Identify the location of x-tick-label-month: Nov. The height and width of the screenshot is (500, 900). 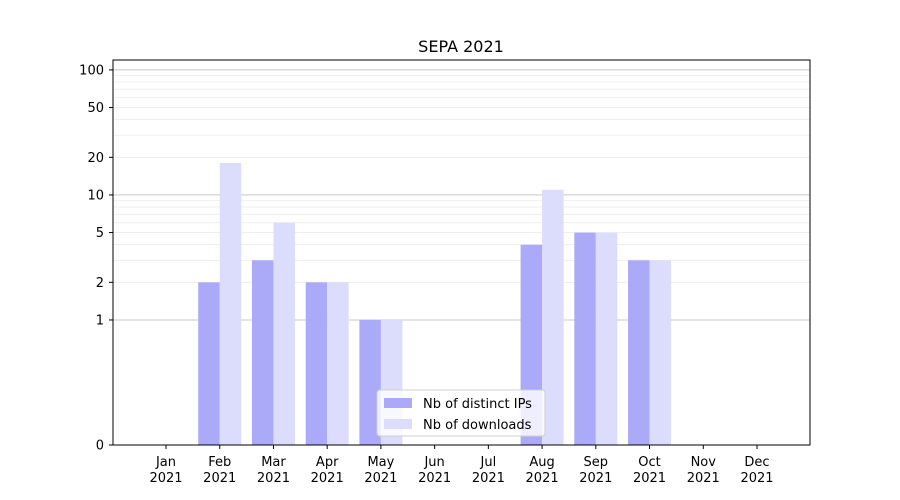
(704, 462).